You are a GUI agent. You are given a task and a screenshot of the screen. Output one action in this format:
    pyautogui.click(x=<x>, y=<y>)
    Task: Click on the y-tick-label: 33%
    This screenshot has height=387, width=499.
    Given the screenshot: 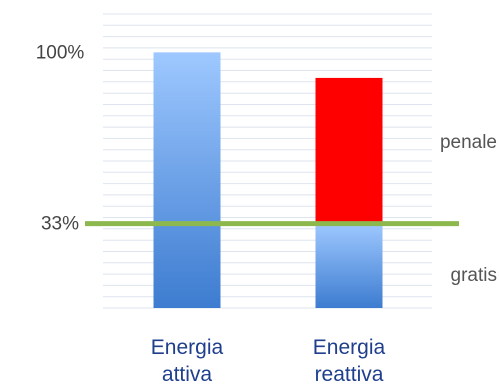 What is the action you would take?
    pyautogui.click(x=60, y=224)
    